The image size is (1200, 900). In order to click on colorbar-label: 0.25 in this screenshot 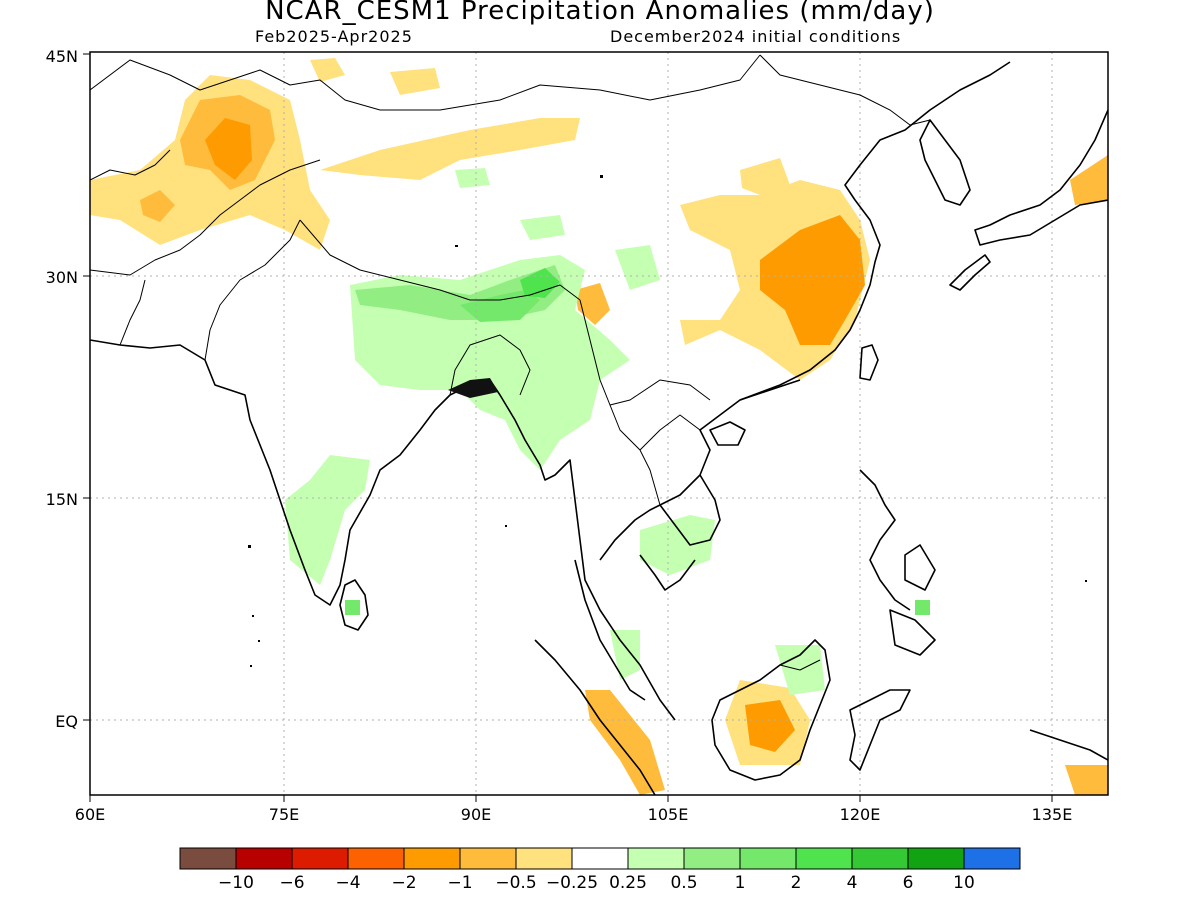, I will do `click(628, 883)`.